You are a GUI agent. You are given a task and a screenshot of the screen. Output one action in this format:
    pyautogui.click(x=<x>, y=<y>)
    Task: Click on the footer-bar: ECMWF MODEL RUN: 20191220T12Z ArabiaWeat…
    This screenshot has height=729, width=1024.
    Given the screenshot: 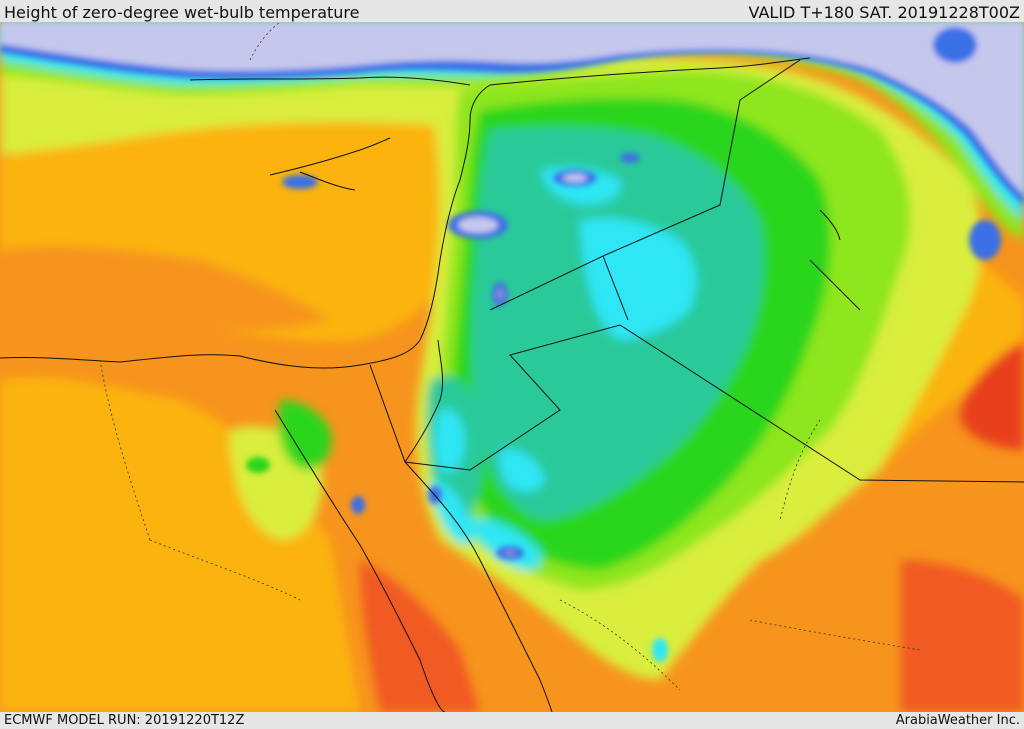 What is the action you would take?
    pyautogui.click(x=512, y=720)
    